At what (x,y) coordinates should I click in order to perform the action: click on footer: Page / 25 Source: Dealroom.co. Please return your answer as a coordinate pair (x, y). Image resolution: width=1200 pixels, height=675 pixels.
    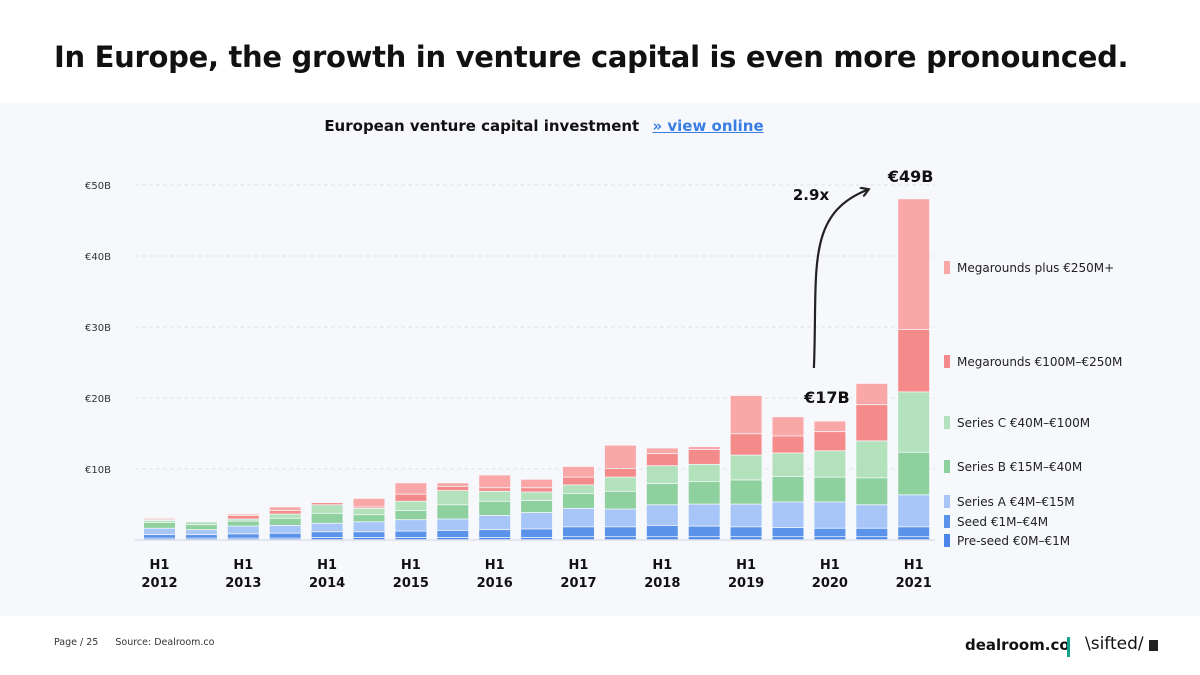
    Looking at the image, I should click on (141, 642).